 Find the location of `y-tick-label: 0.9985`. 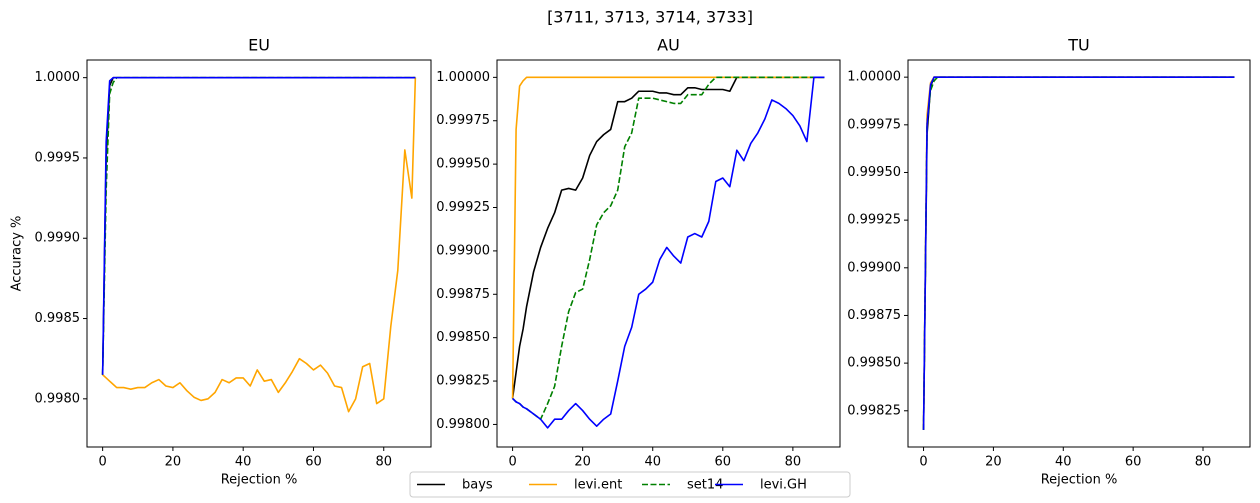

y-tick-label: 0.9985 is located at coordinates (58, 318).